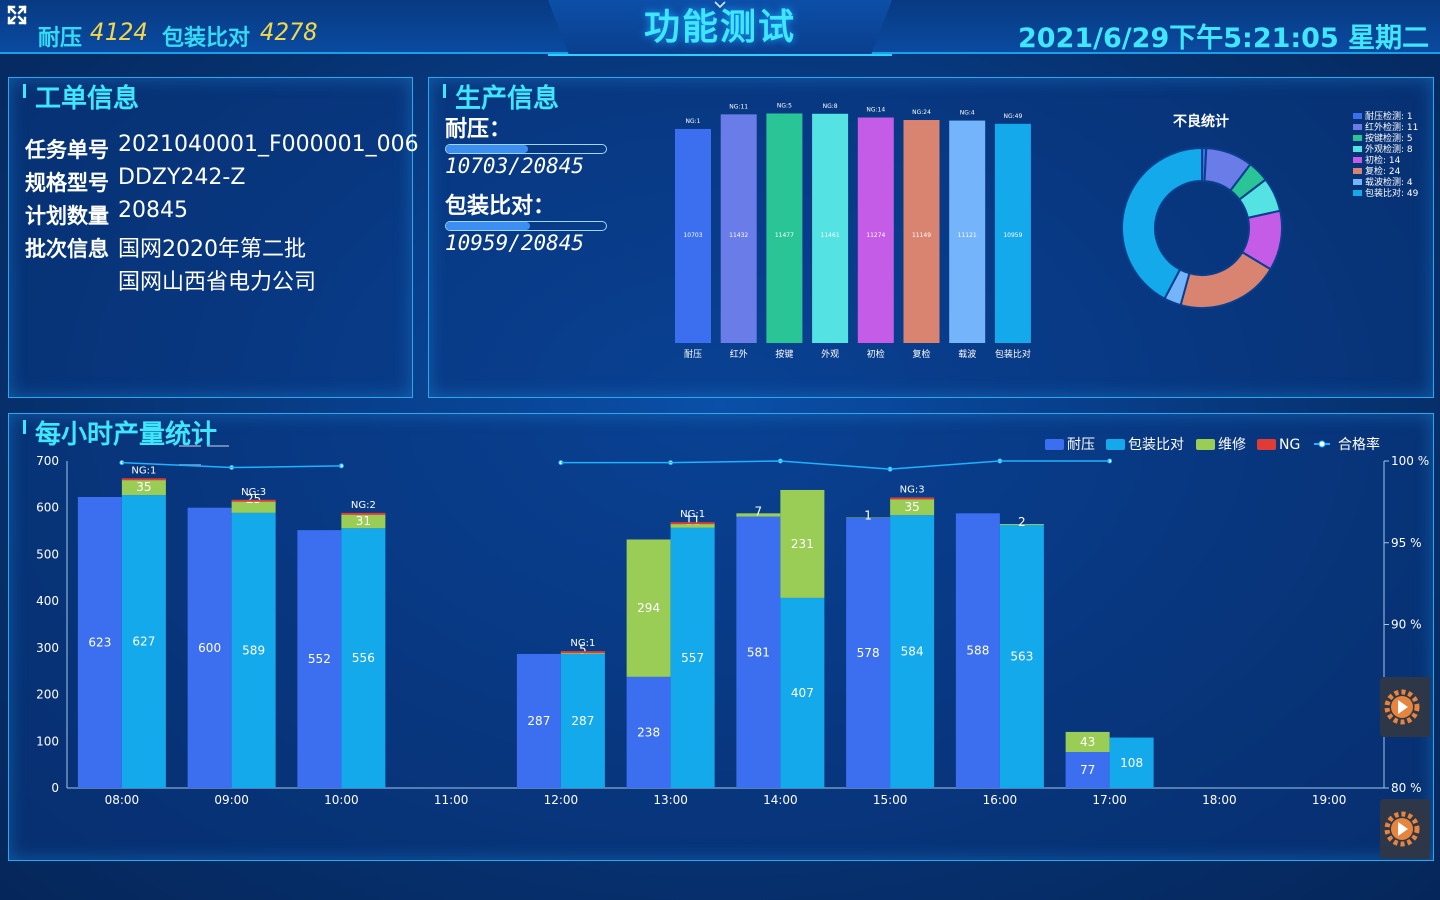 The image size is (1440, 900). What do you see at coordinates (487, 149) in the screenshot?
I see `naiya-progress-fill` at bounding box center [487, 149].